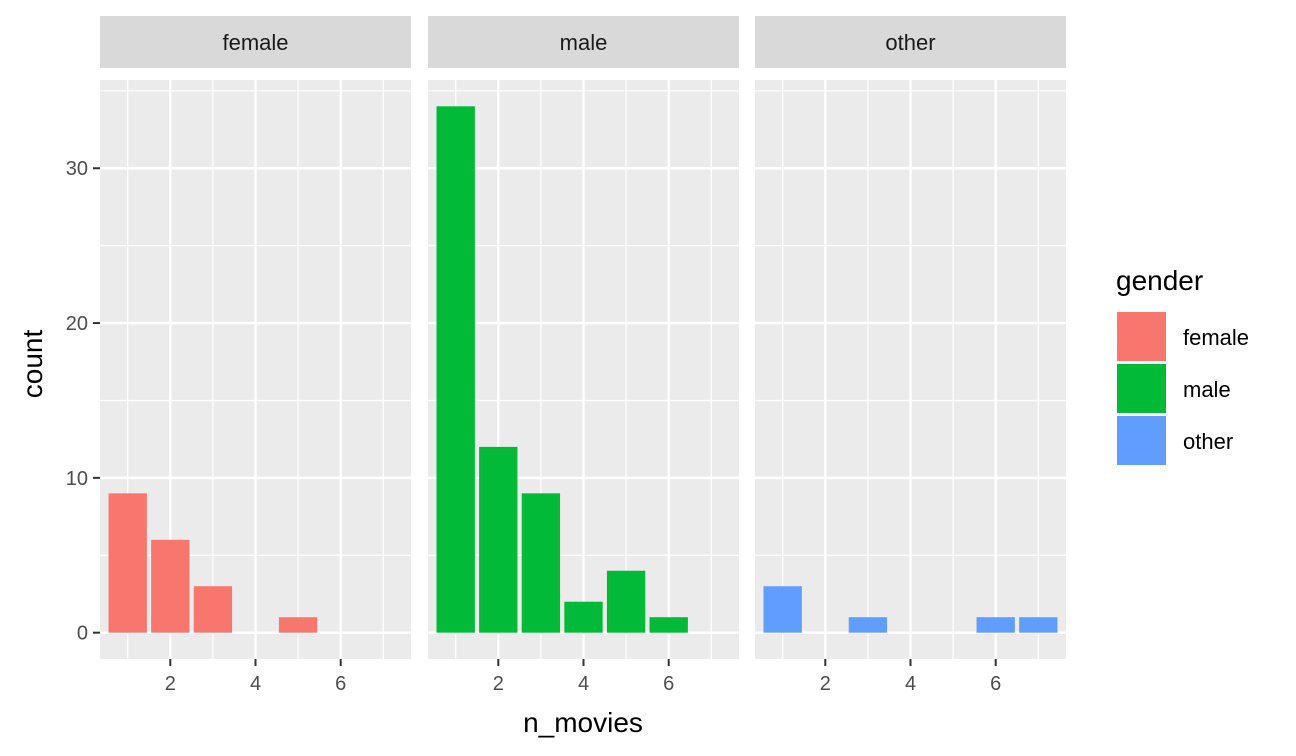  I want to click on legend-key-female, so click(1141, 336).